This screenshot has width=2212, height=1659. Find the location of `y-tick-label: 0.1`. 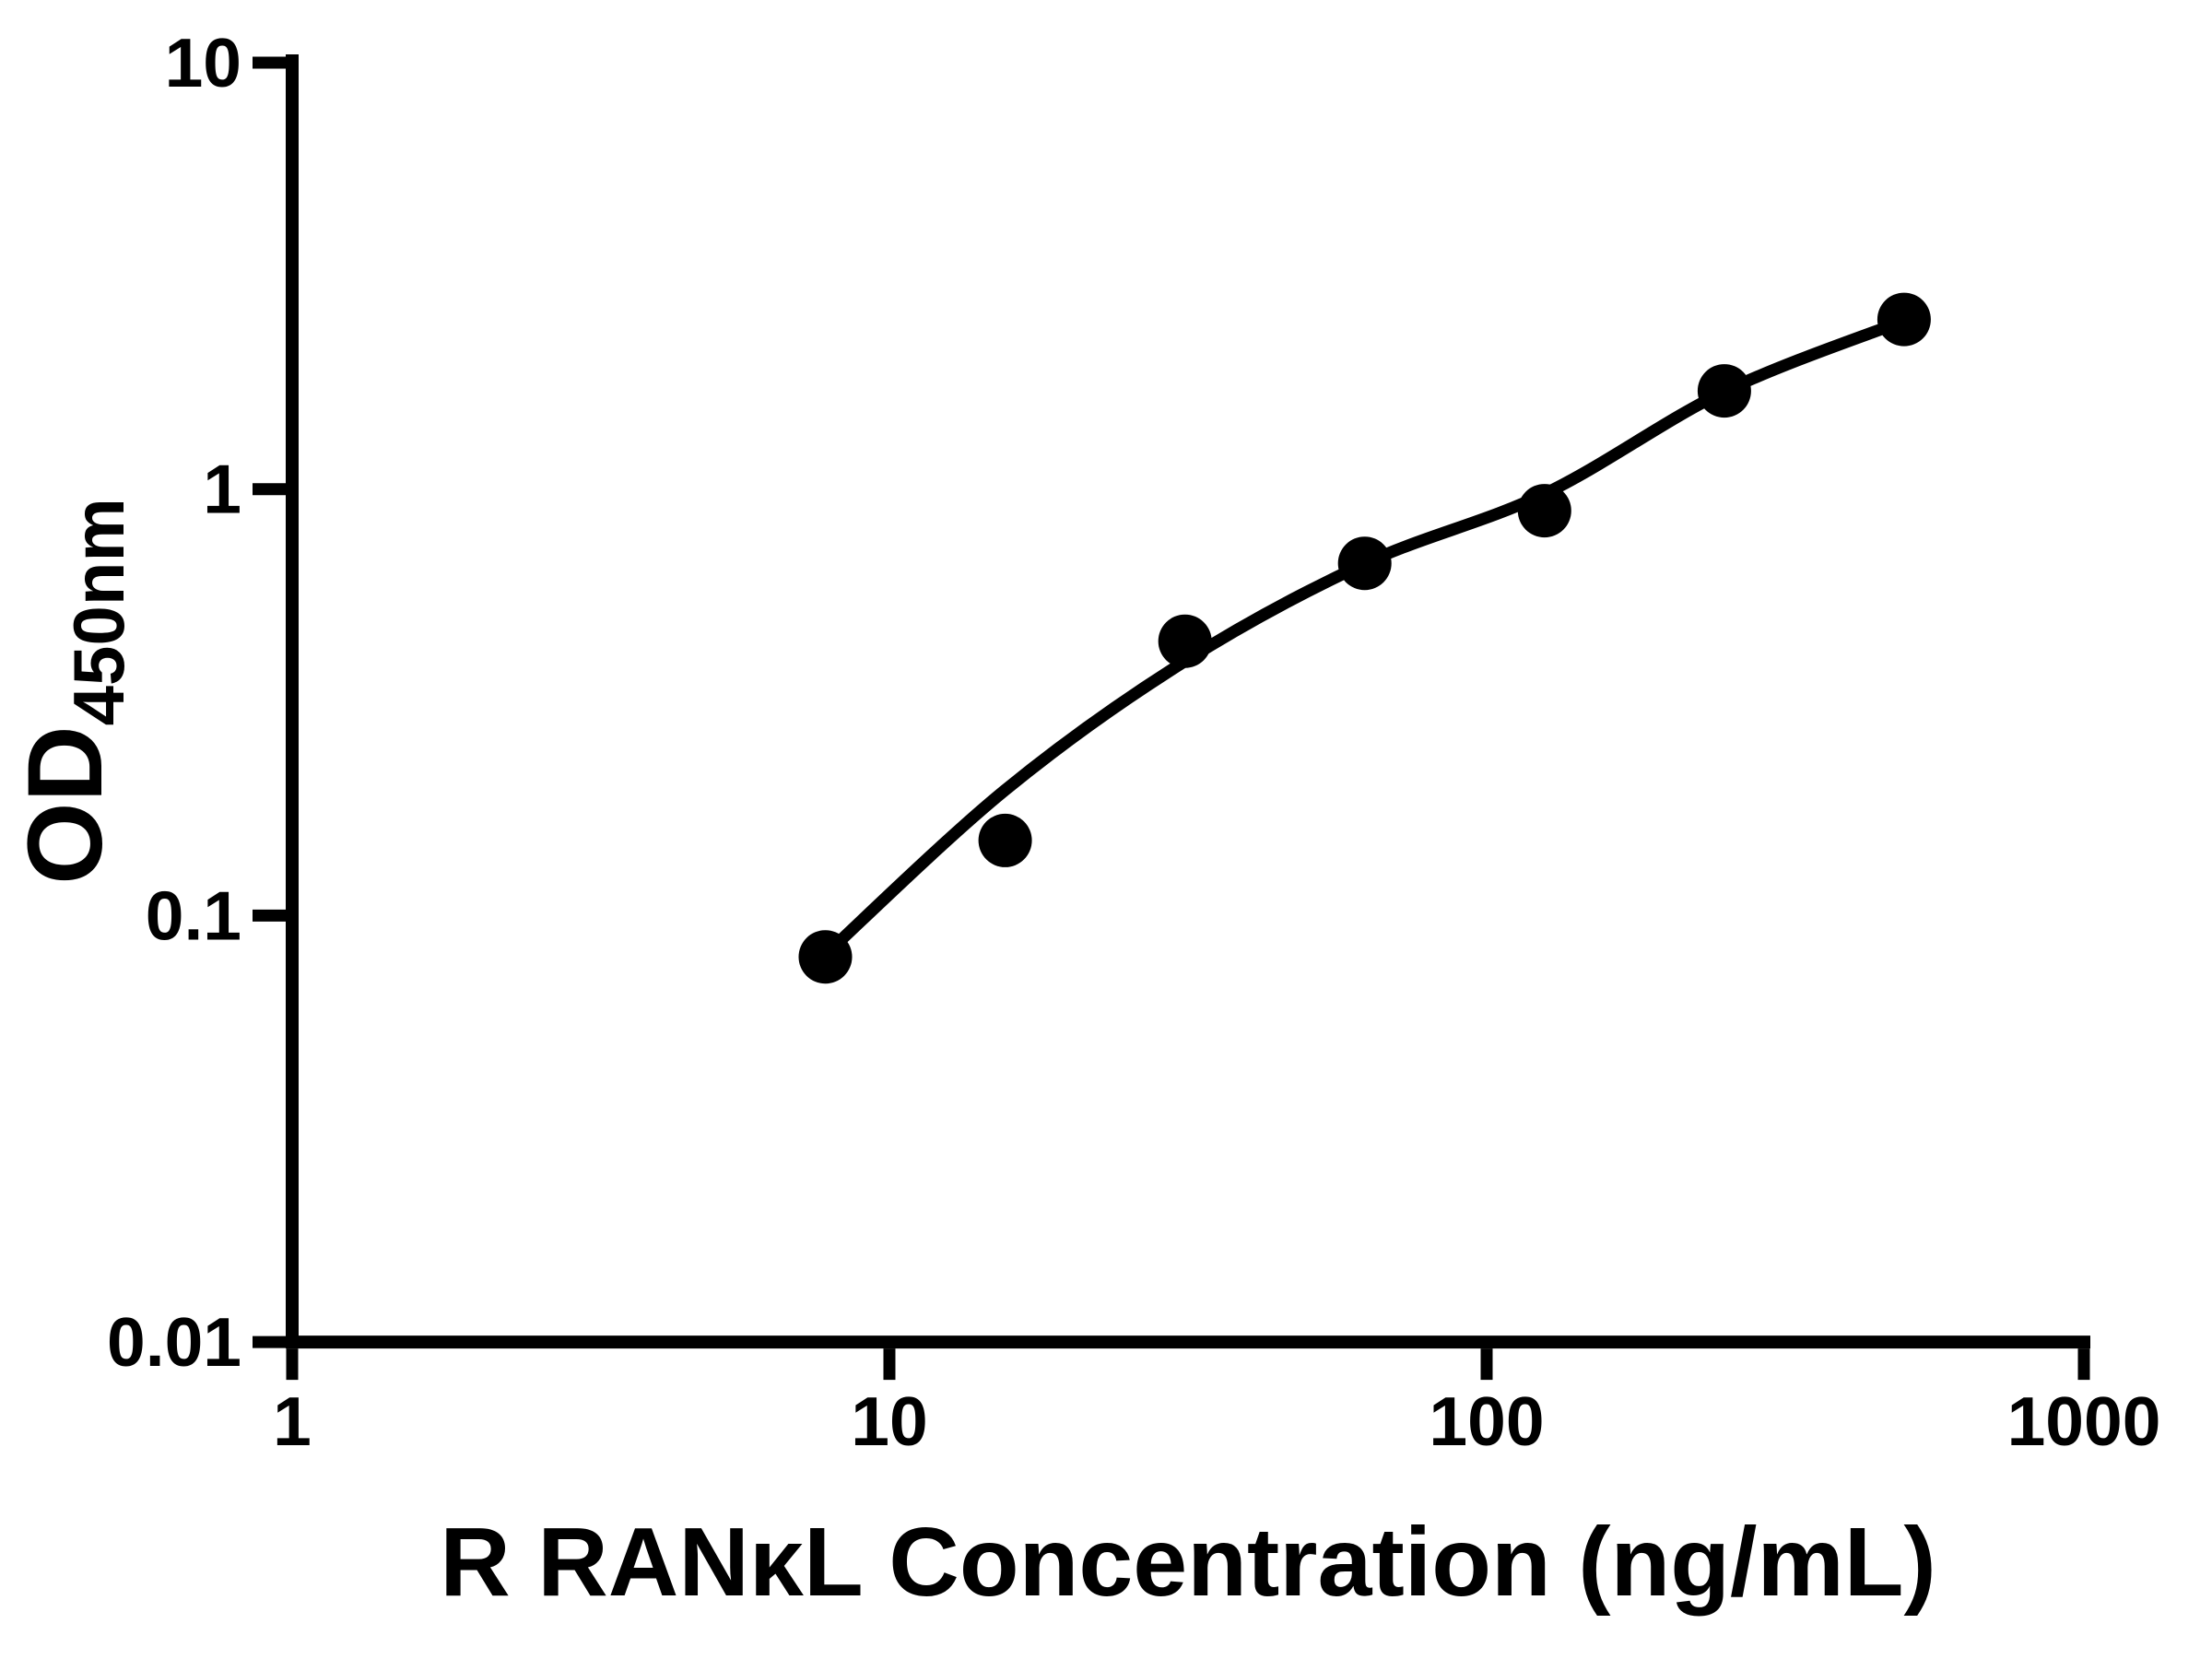

y-tick-label: 0.1 is located at coordinates (193, 915).